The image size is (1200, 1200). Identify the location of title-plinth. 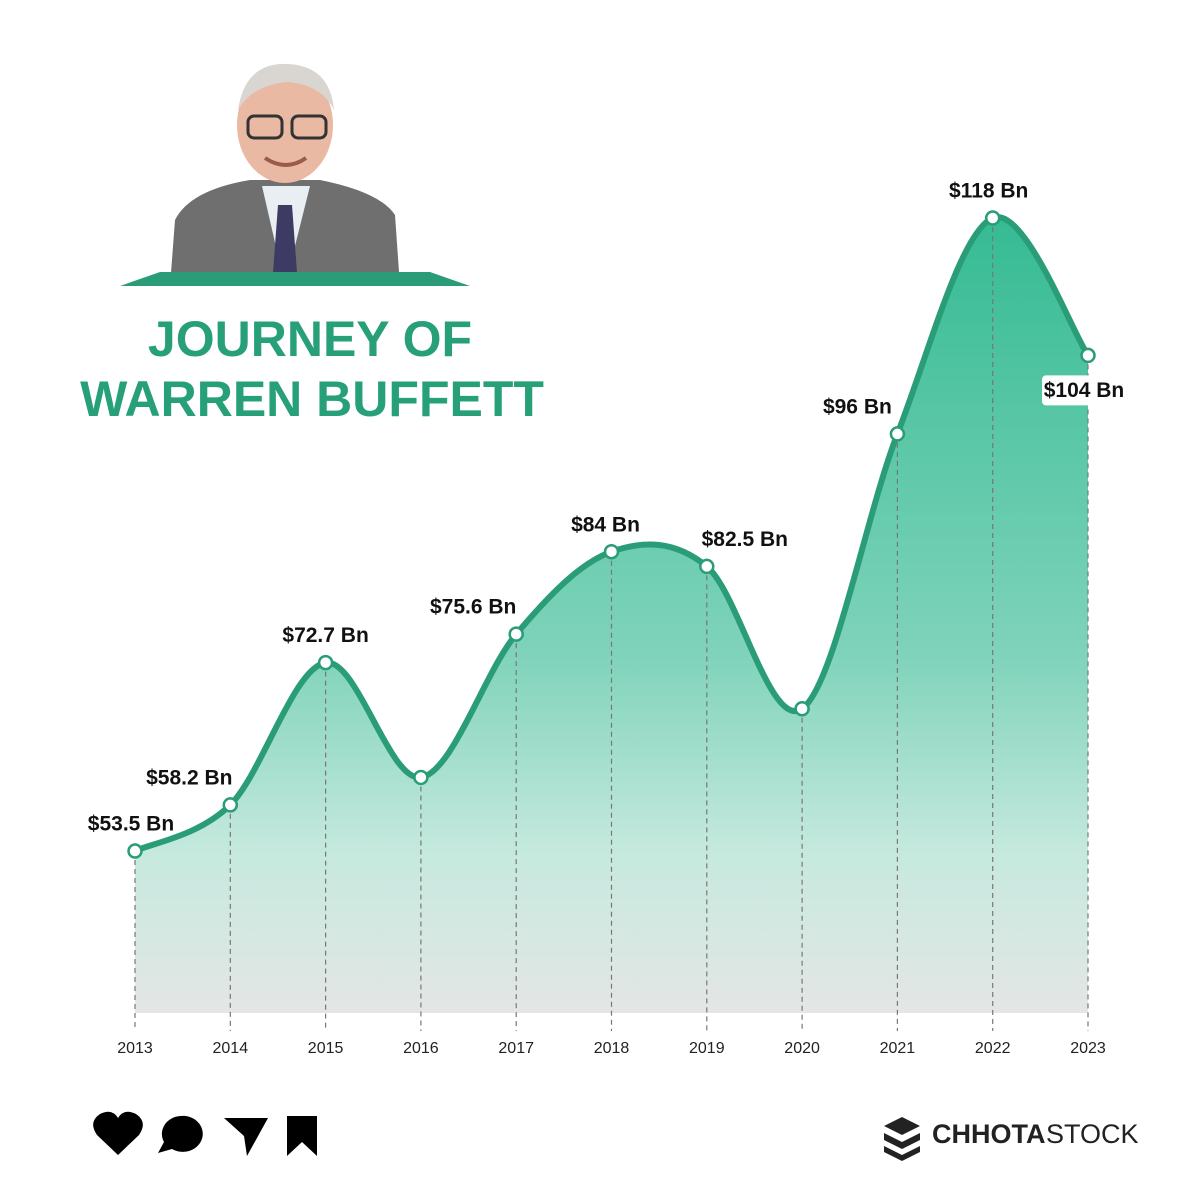
(295, 279).